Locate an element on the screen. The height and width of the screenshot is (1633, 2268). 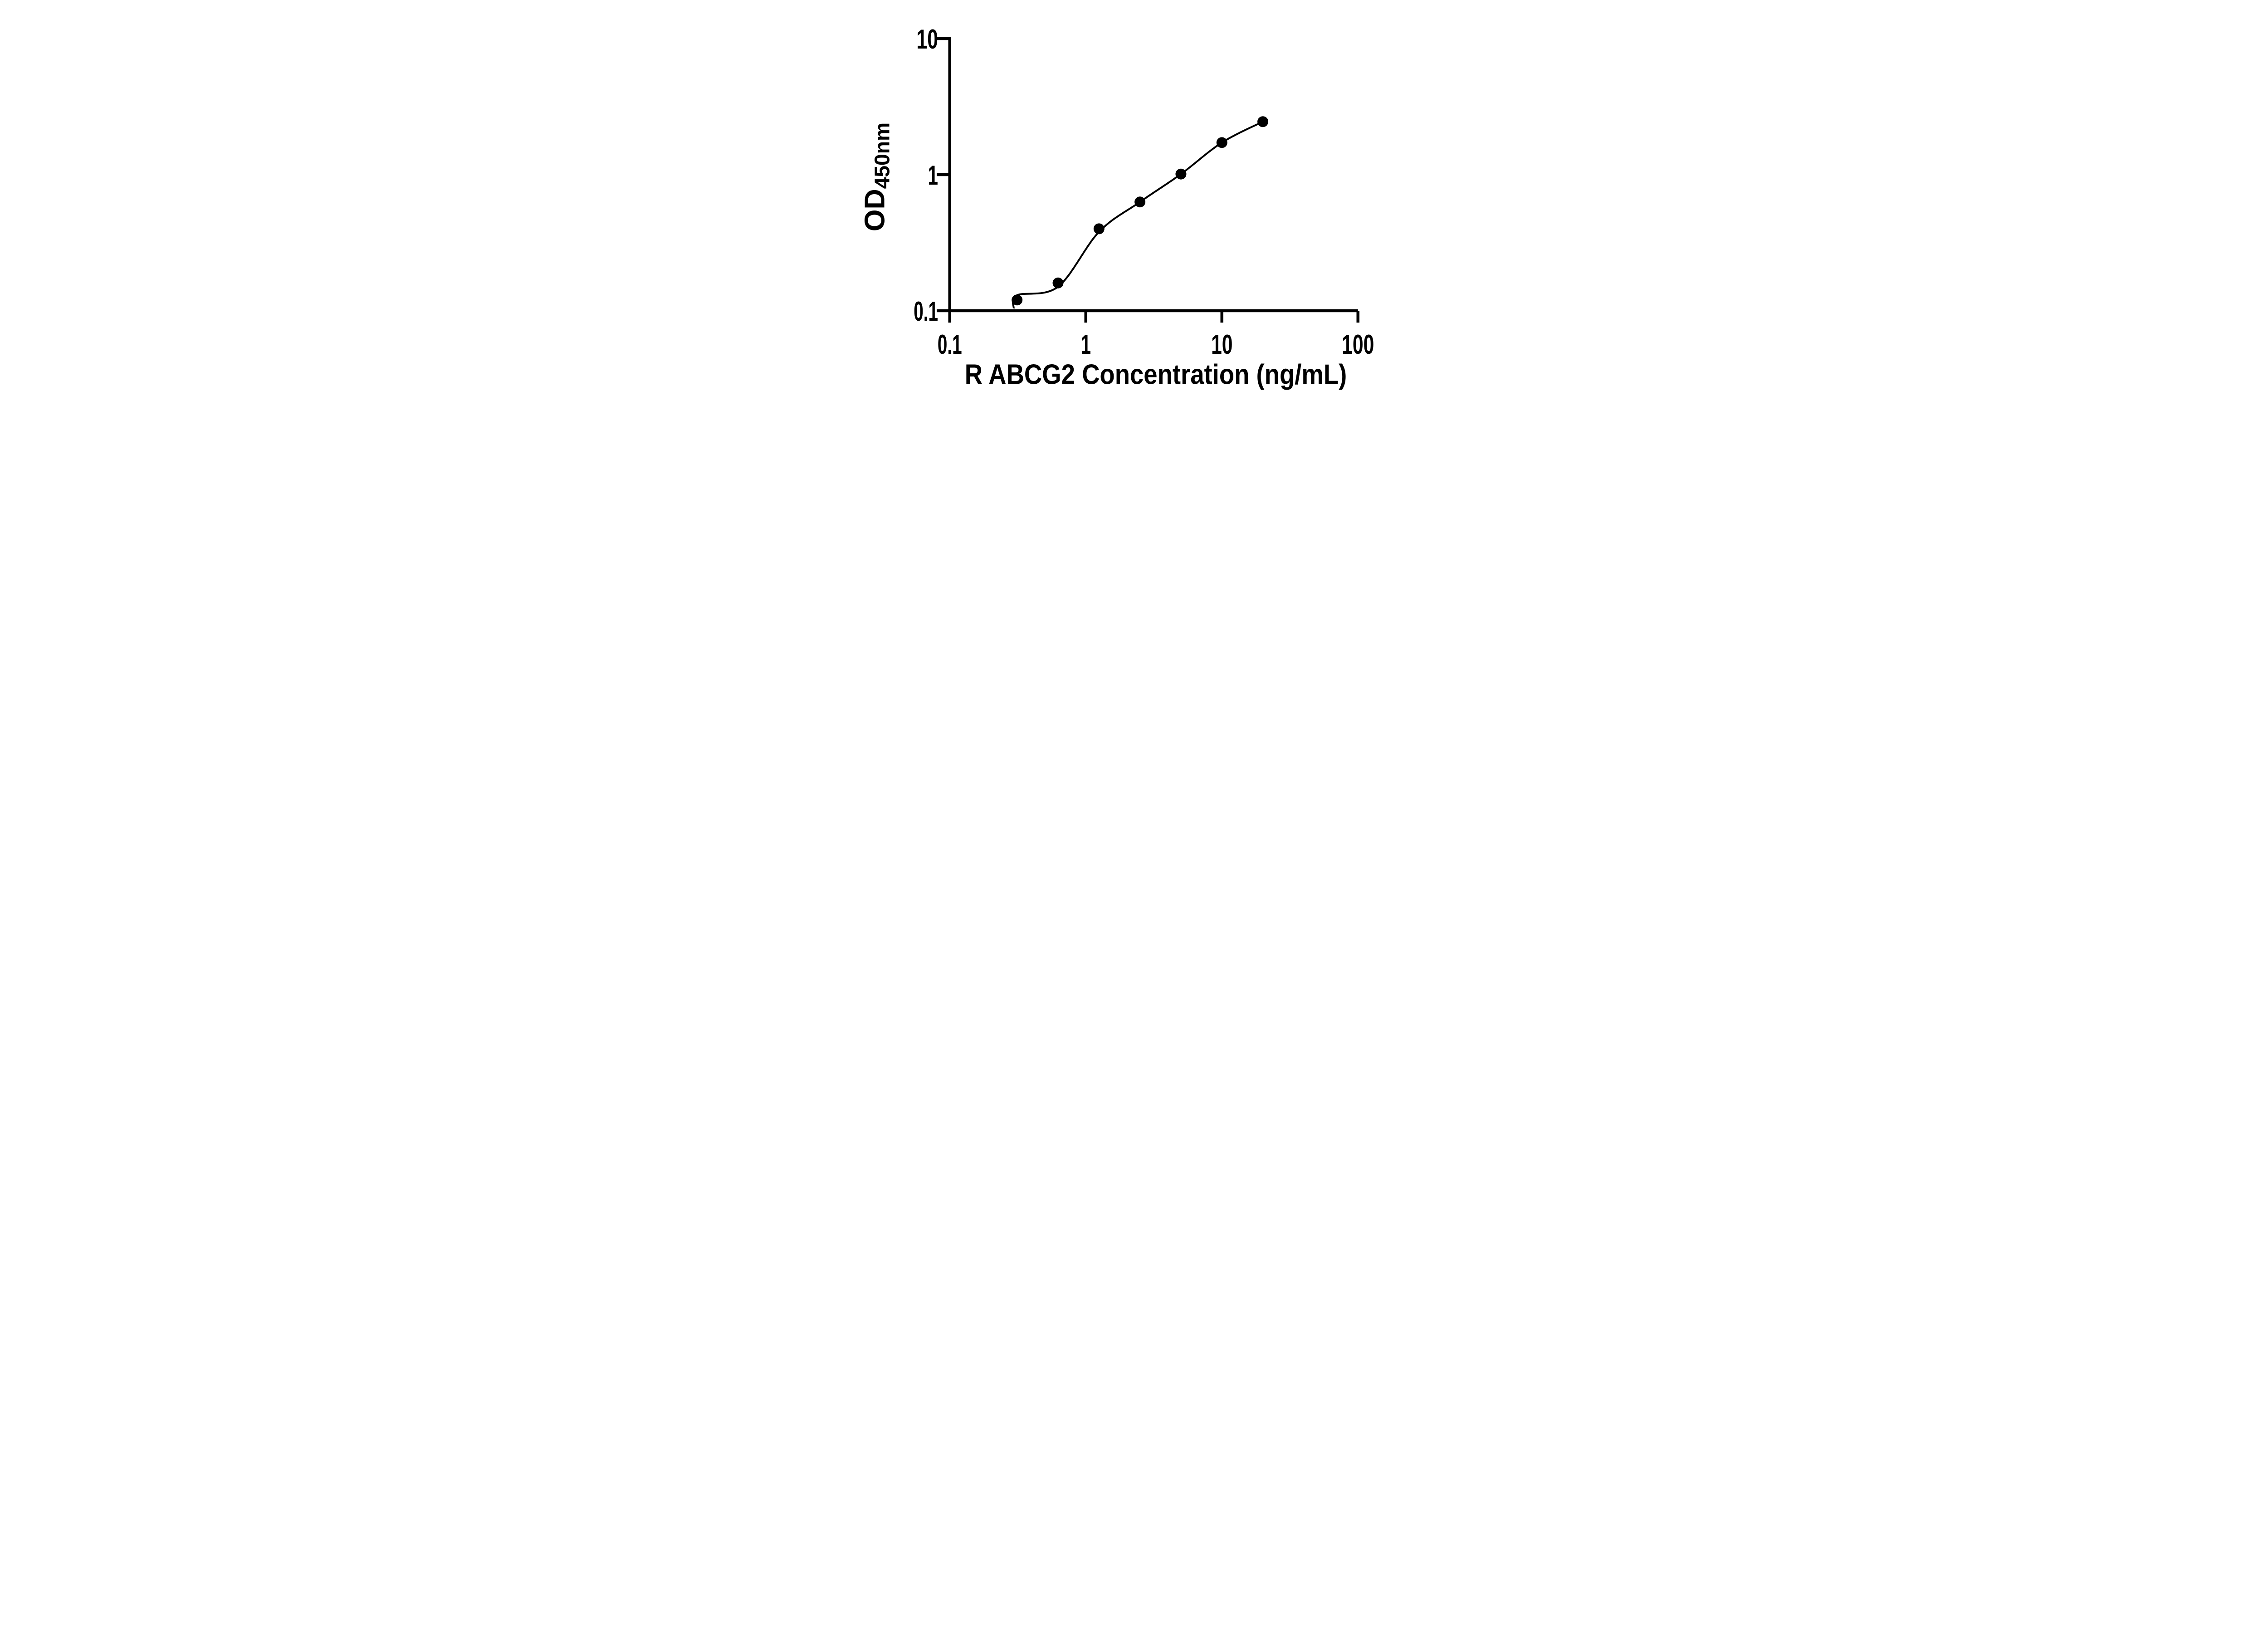
x-tick-label: 10 is located at coordinates (1222, 344).